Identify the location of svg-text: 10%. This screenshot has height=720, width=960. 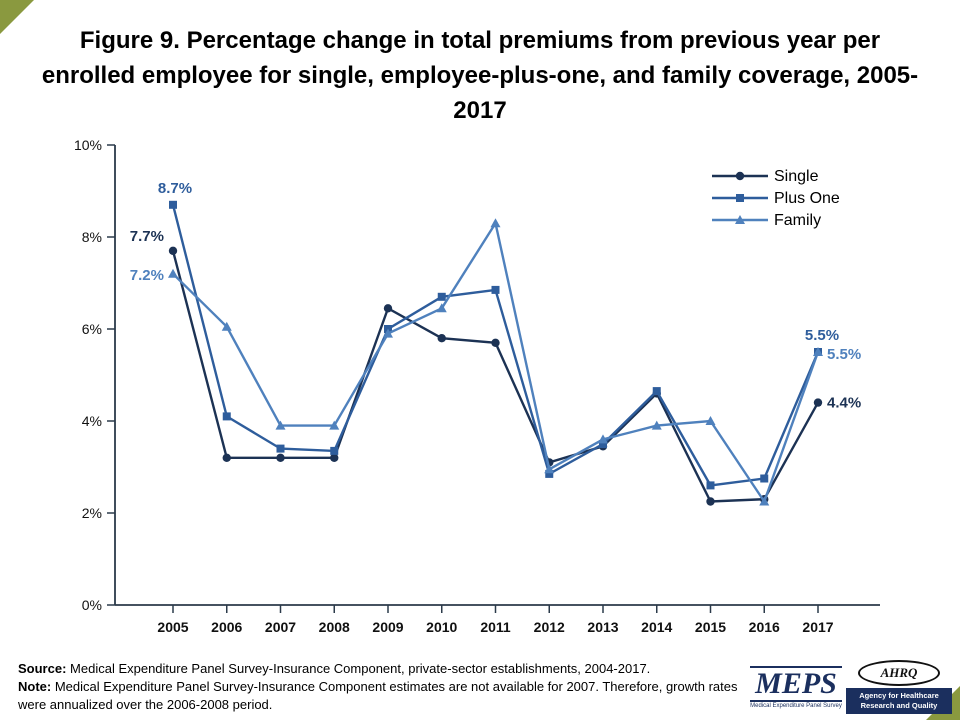
(88, 145).